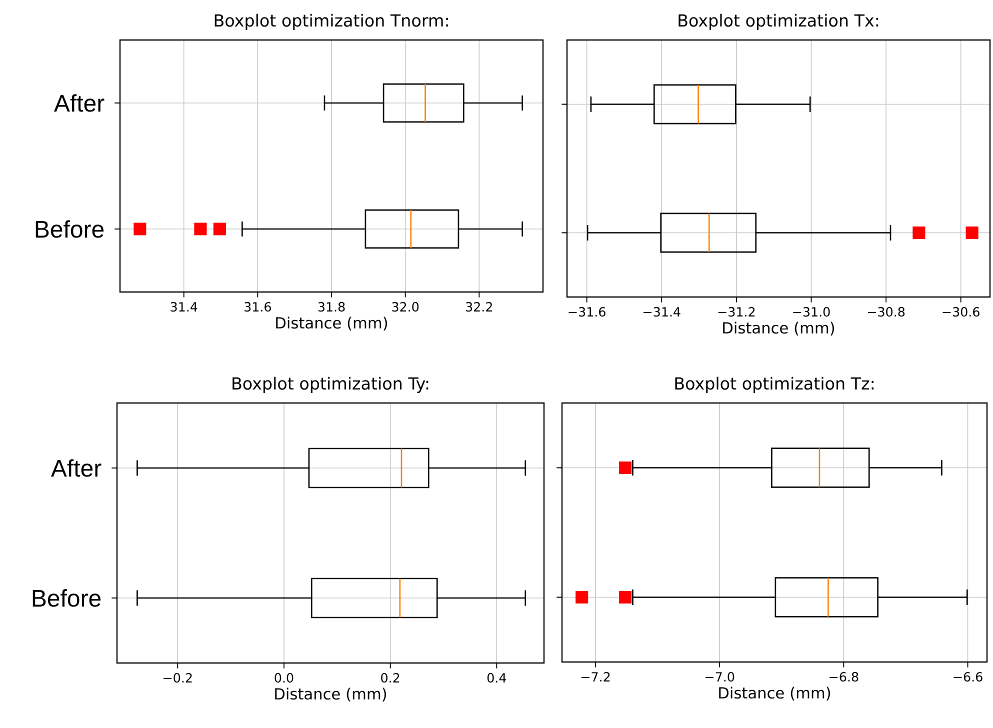  I want to click on x-tick-label: −30.6, so click(961, 312).